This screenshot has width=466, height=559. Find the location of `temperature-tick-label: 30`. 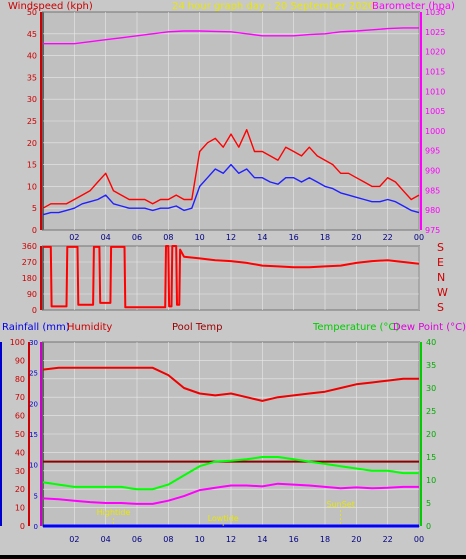

temperature-tick-label: 30 is located at coordinates (431, 388).